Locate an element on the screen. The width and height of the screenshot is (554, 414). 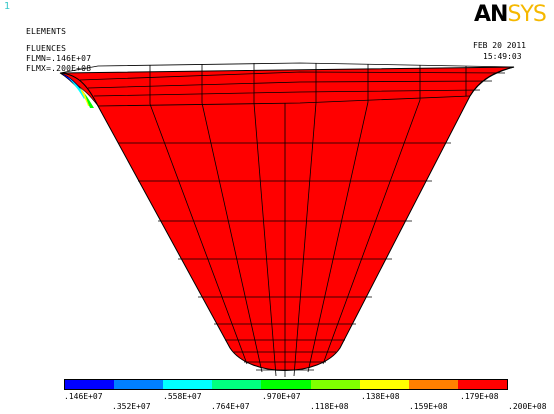
legend-label: .159E+08 is located at coordinates (428, 406).